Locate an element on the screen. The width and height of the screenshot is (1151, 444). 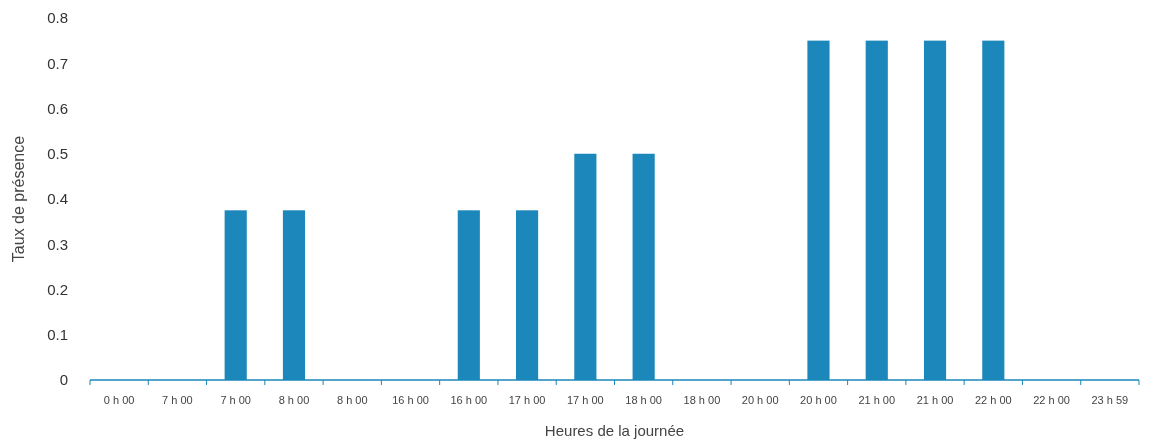
y-tick-label: 0.4 is located at coordinates (57, 199).